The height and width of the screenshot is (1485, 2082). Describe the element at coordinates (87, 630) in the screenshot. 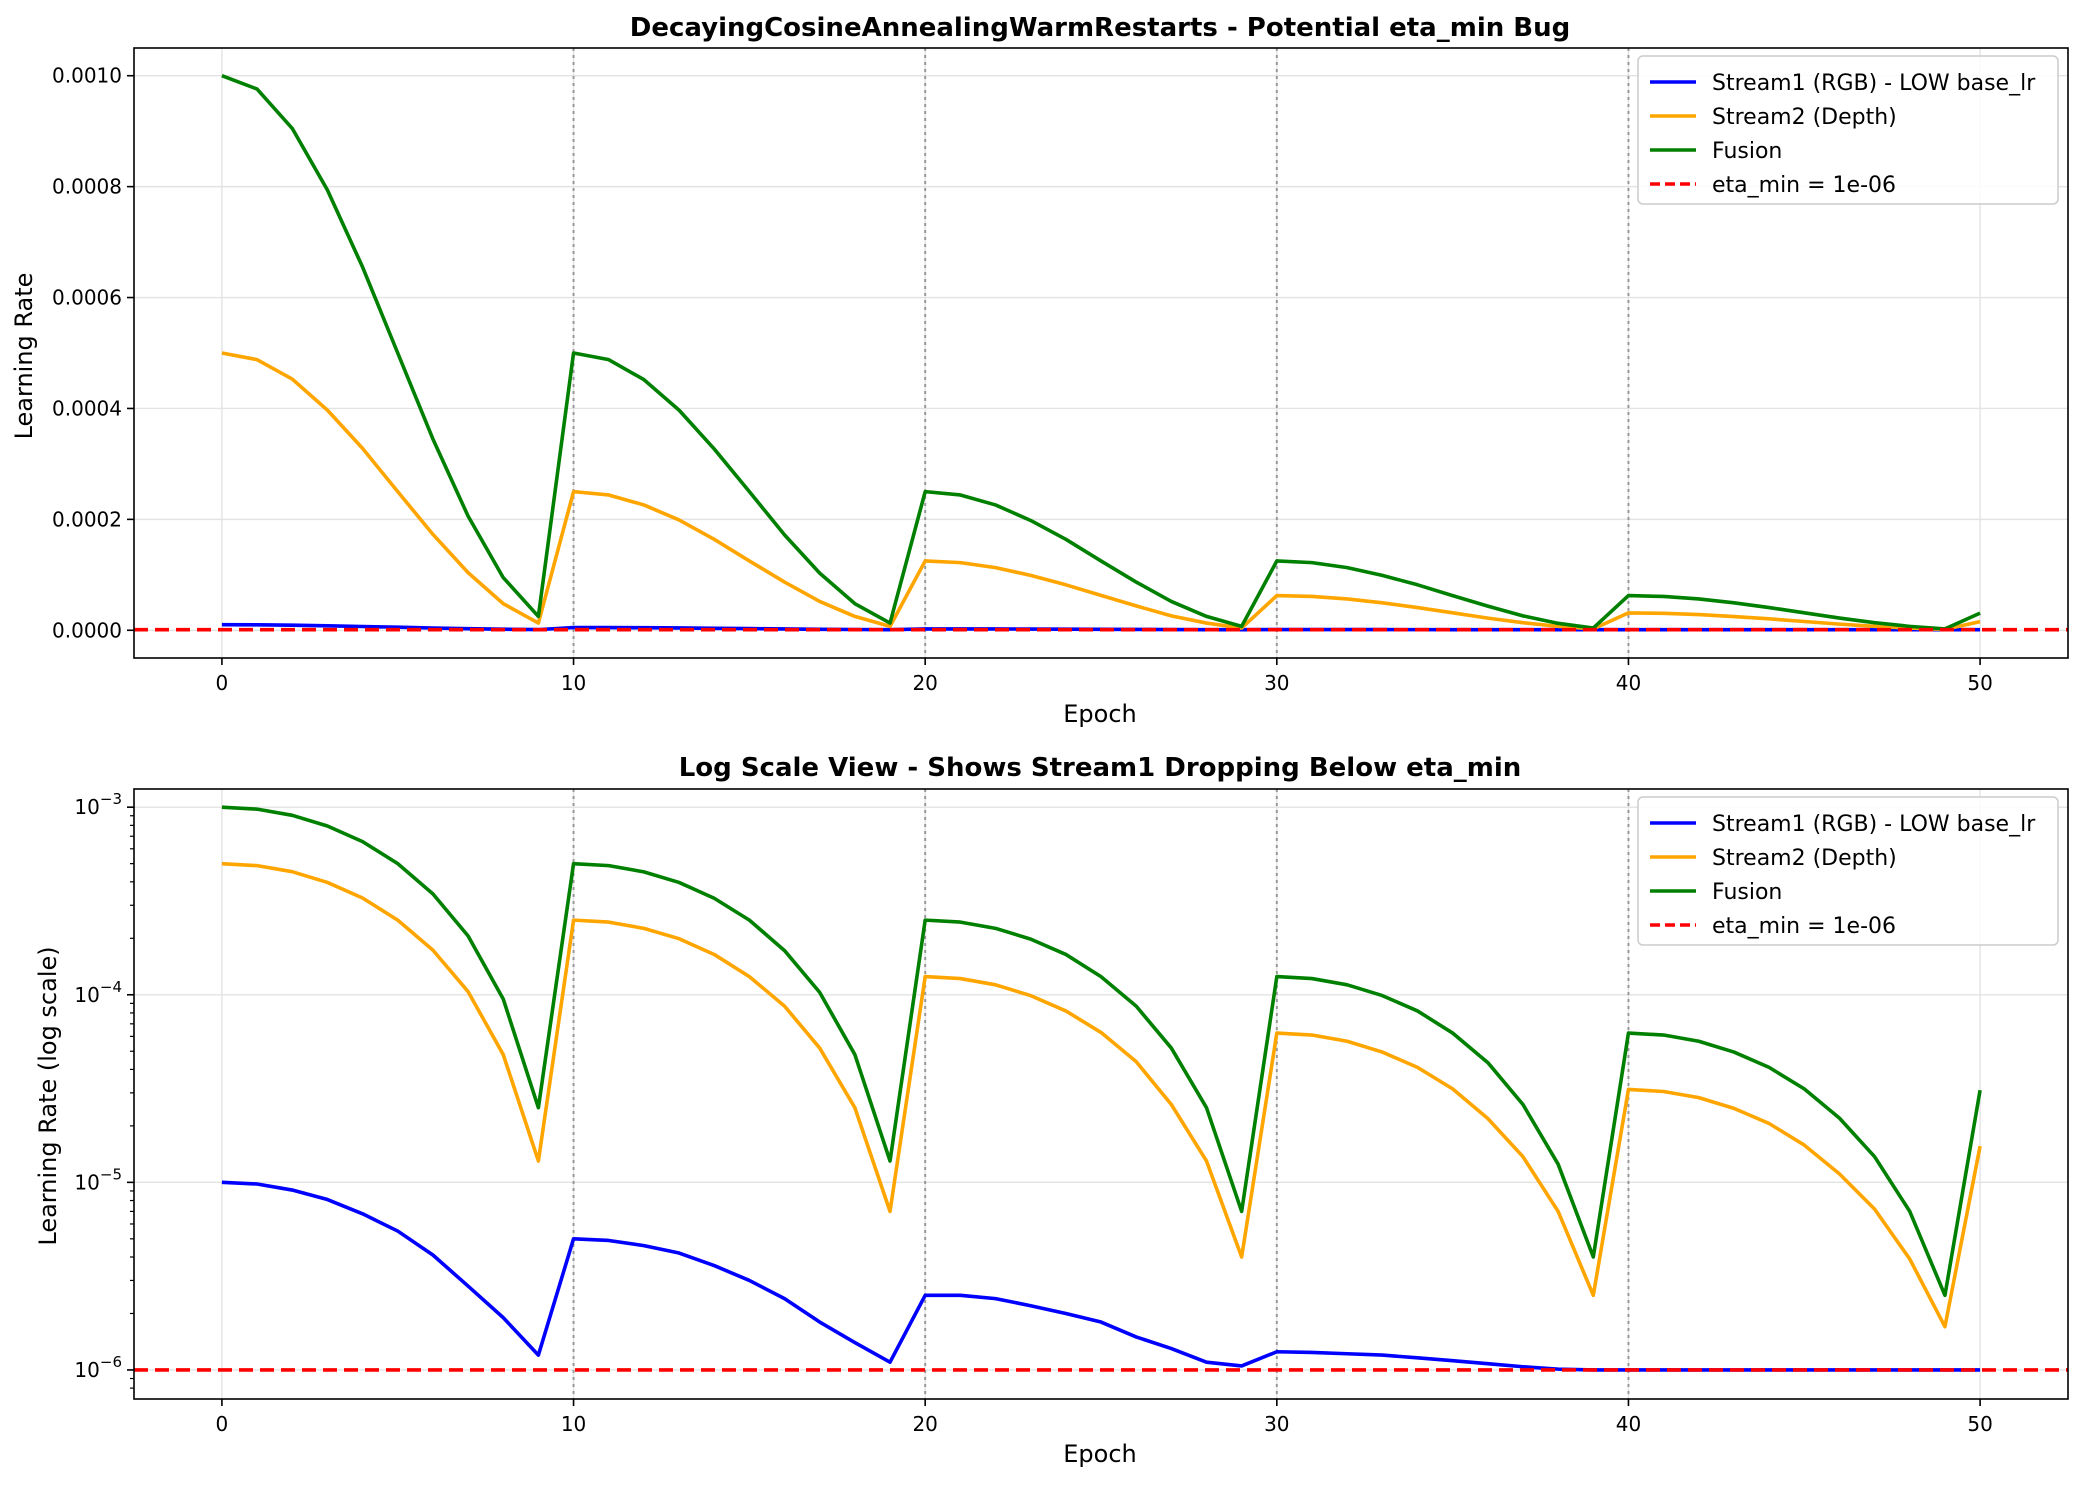

I see `y-tick-label: 0.0000` at that location.